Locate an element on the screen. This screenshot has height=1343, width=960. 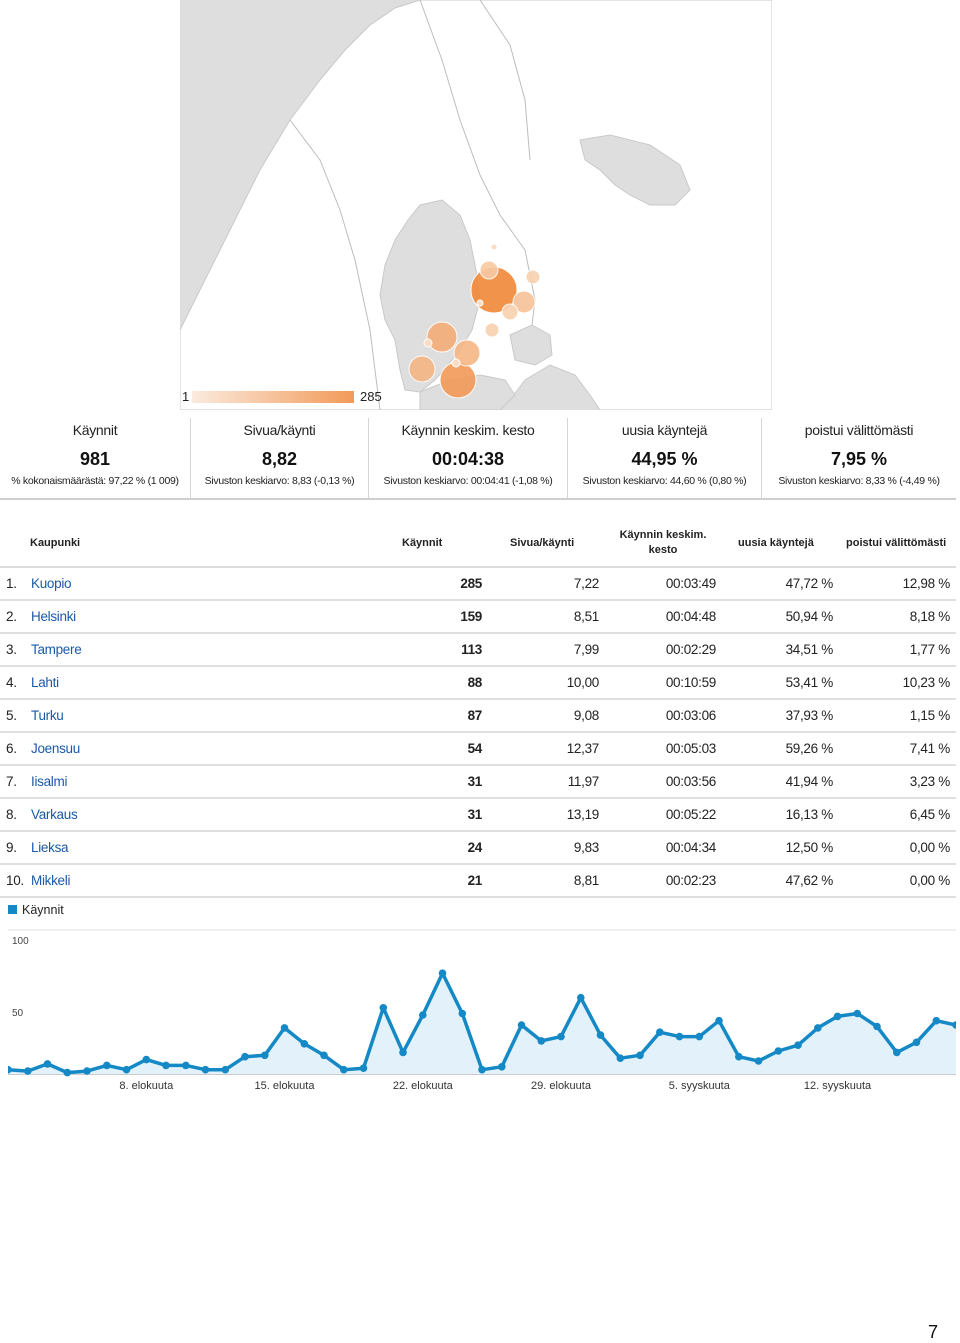
table-row: 6. Joensuu 54 12,37 00:05:03 59,26 % 7,41 % is located at coordinates (478, 749).